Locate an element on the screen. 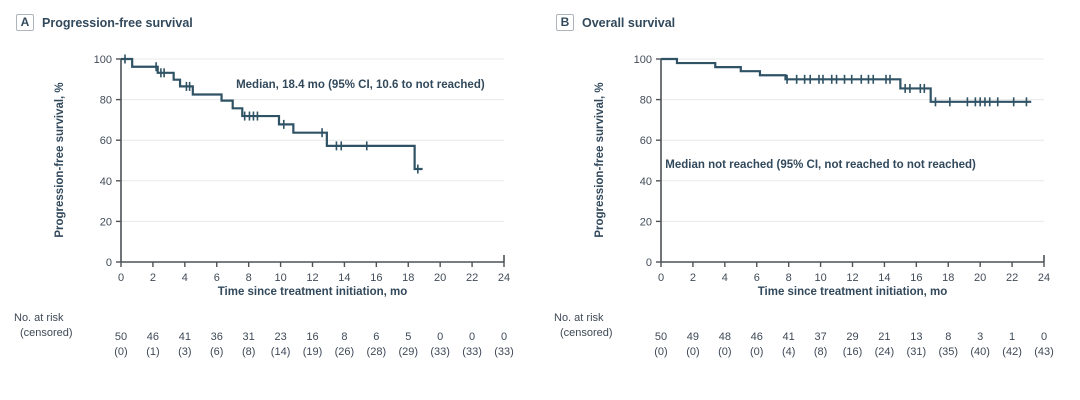  svg-text: (6) is located at coordinates (216, 352).